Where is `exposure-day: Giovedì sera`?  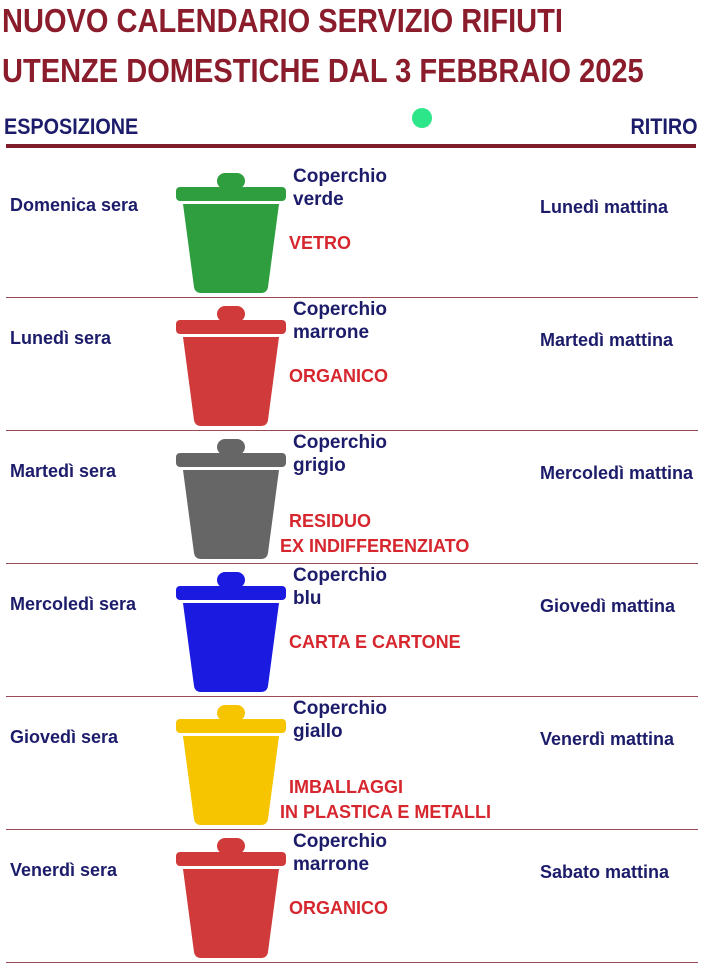
exposure-day: Giovedì sera is located at coordinates (64, 737).